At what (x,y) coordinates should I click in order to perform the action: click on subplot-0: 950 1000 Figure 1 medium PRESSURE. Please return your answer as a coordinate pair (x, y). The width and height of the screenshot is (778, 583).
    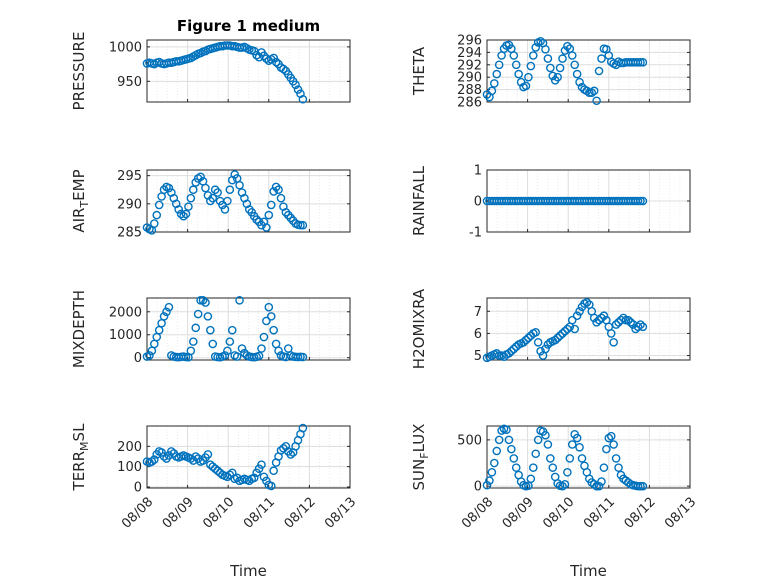
    Looking at the image, I should click on (210, 63).